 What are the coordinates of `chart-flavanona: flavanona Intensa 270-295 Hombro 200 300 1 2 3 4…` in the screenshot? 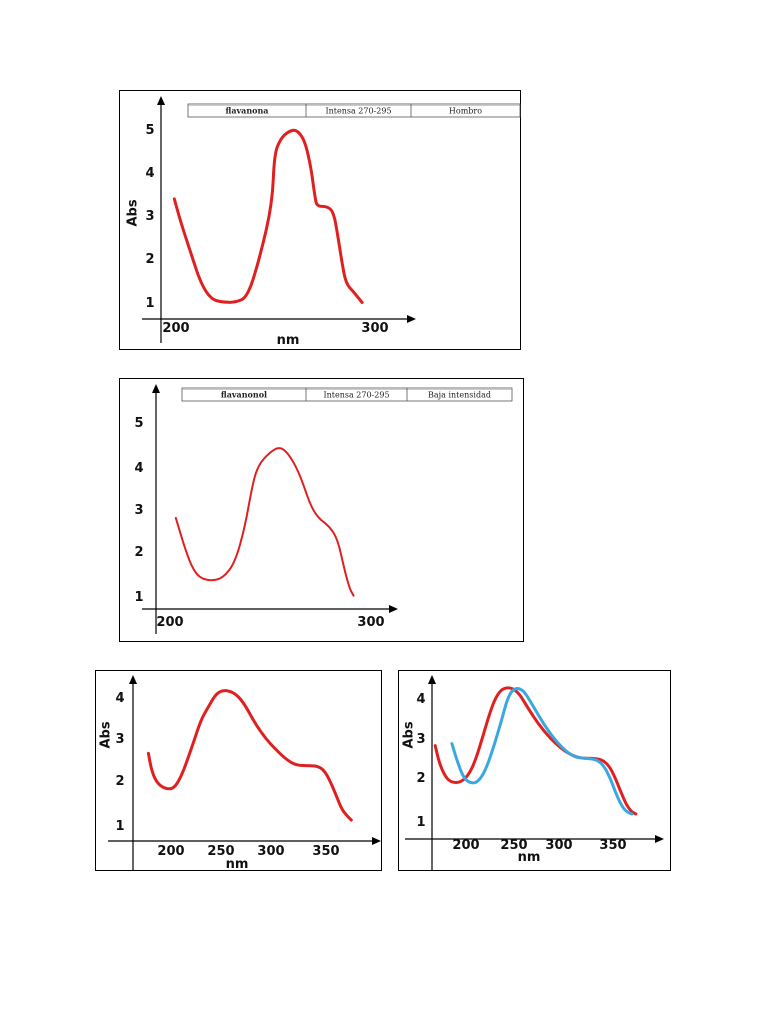 It's located at (320, 220).